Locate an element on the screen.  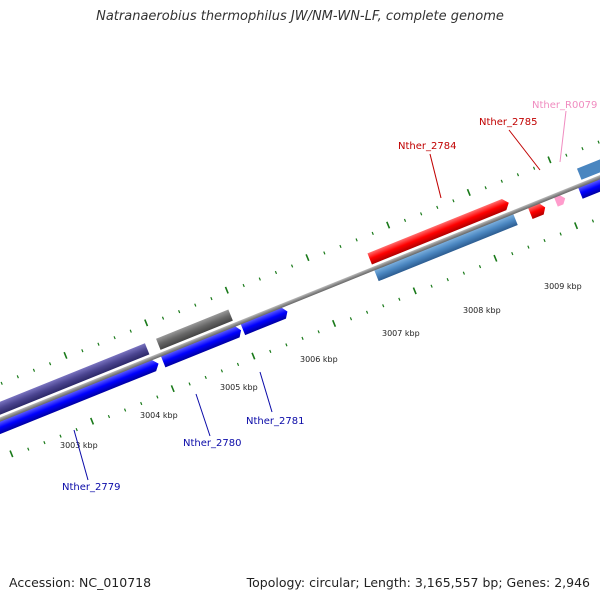
tick-label-3009: 3009 kbp is located at coordinates (563, 286).